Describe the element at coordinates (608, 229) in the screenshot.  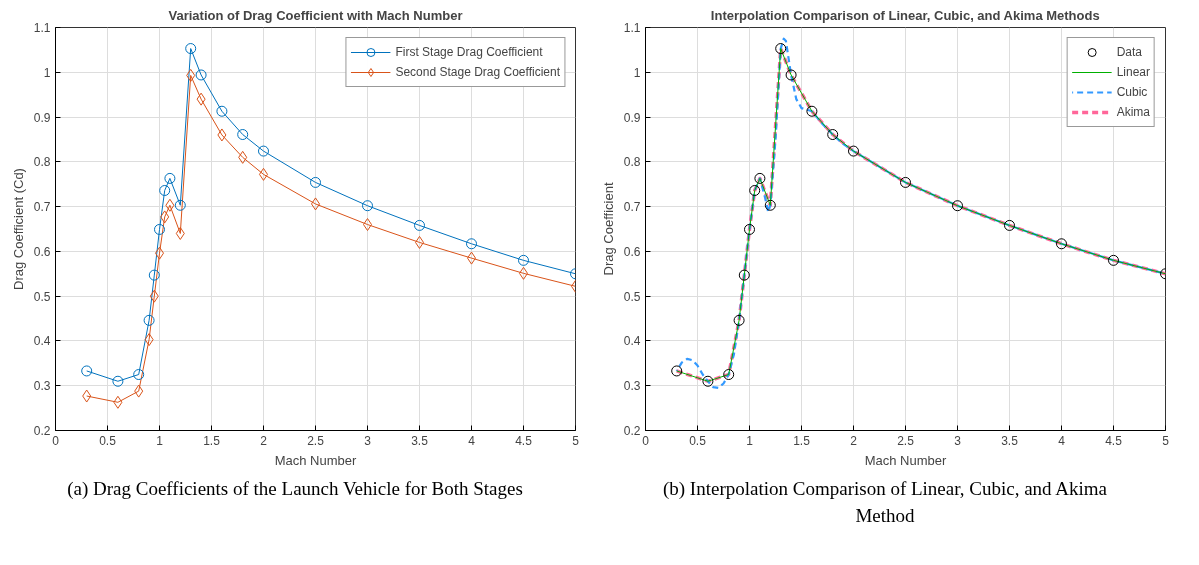
I see `y-axis-title: Drag Coefficient` at that location.